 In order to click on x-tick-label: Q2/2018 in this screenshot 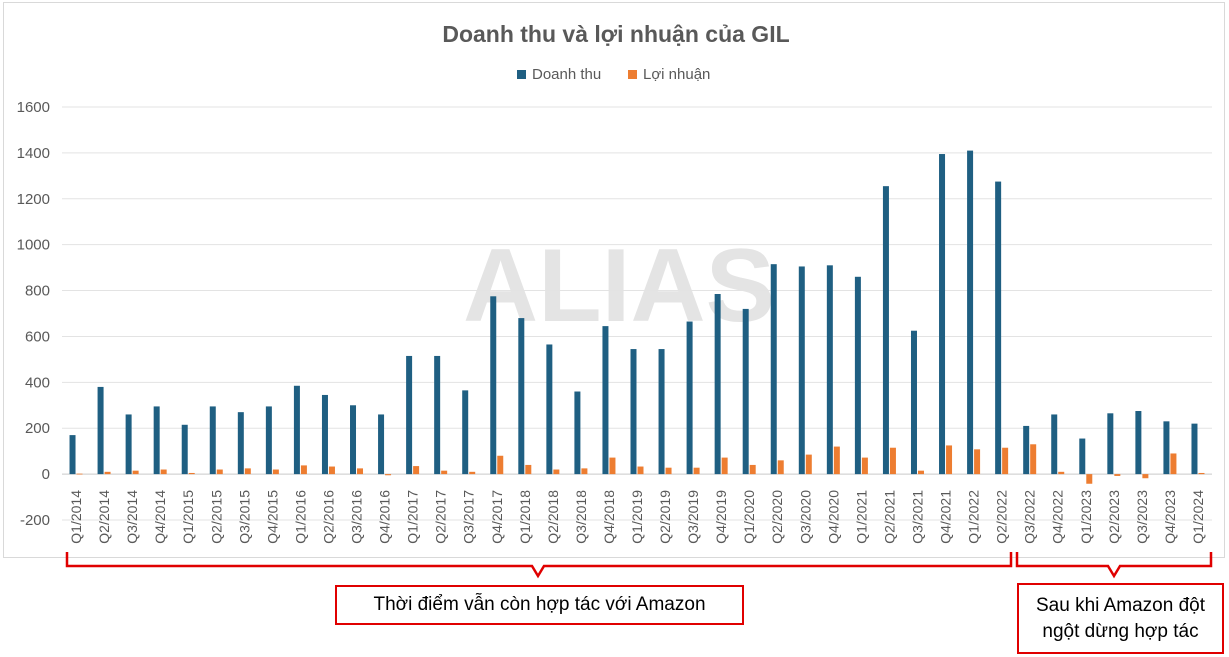, I will do `click(553, 517)`.